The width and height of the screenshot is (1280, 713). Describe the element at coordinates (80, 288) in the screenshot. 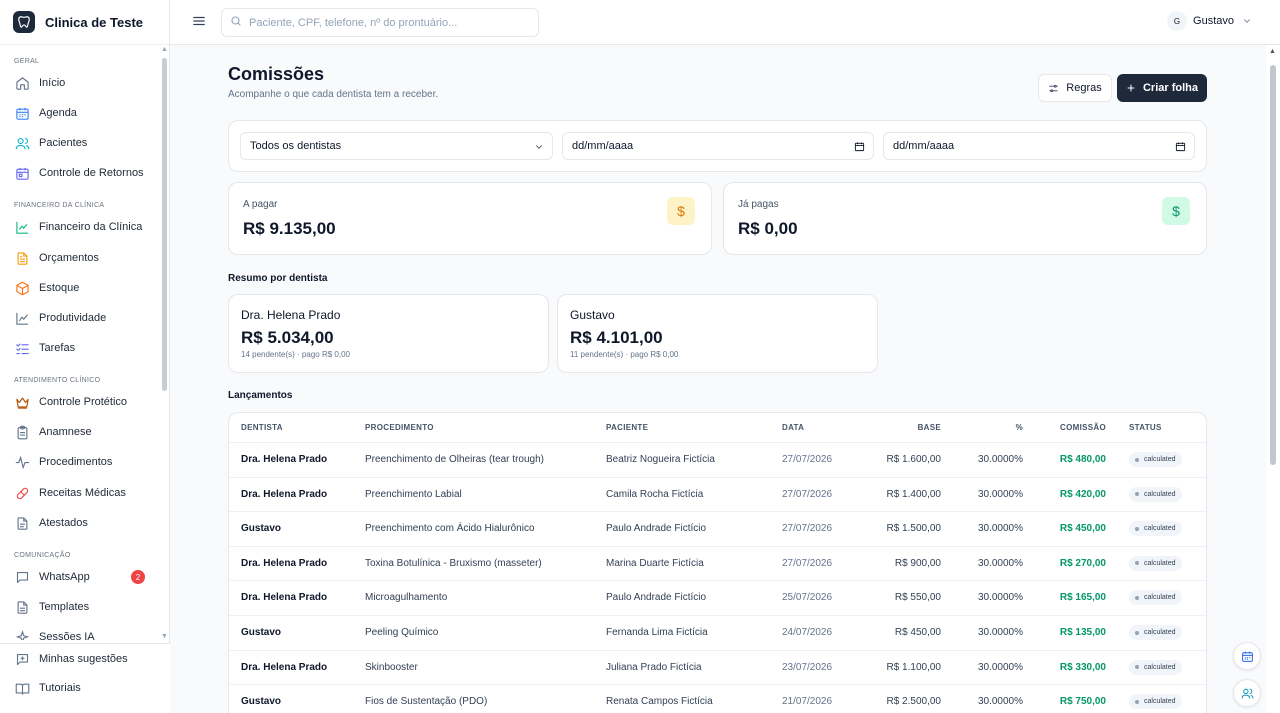

I see `sidebar-item-estoque: Estoque` at that location.